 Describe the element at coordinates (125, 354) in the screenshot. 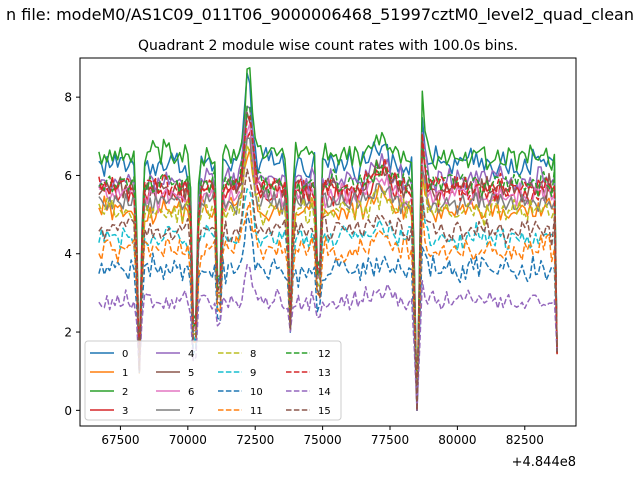

I see `legend-label-0: 0` at that location.